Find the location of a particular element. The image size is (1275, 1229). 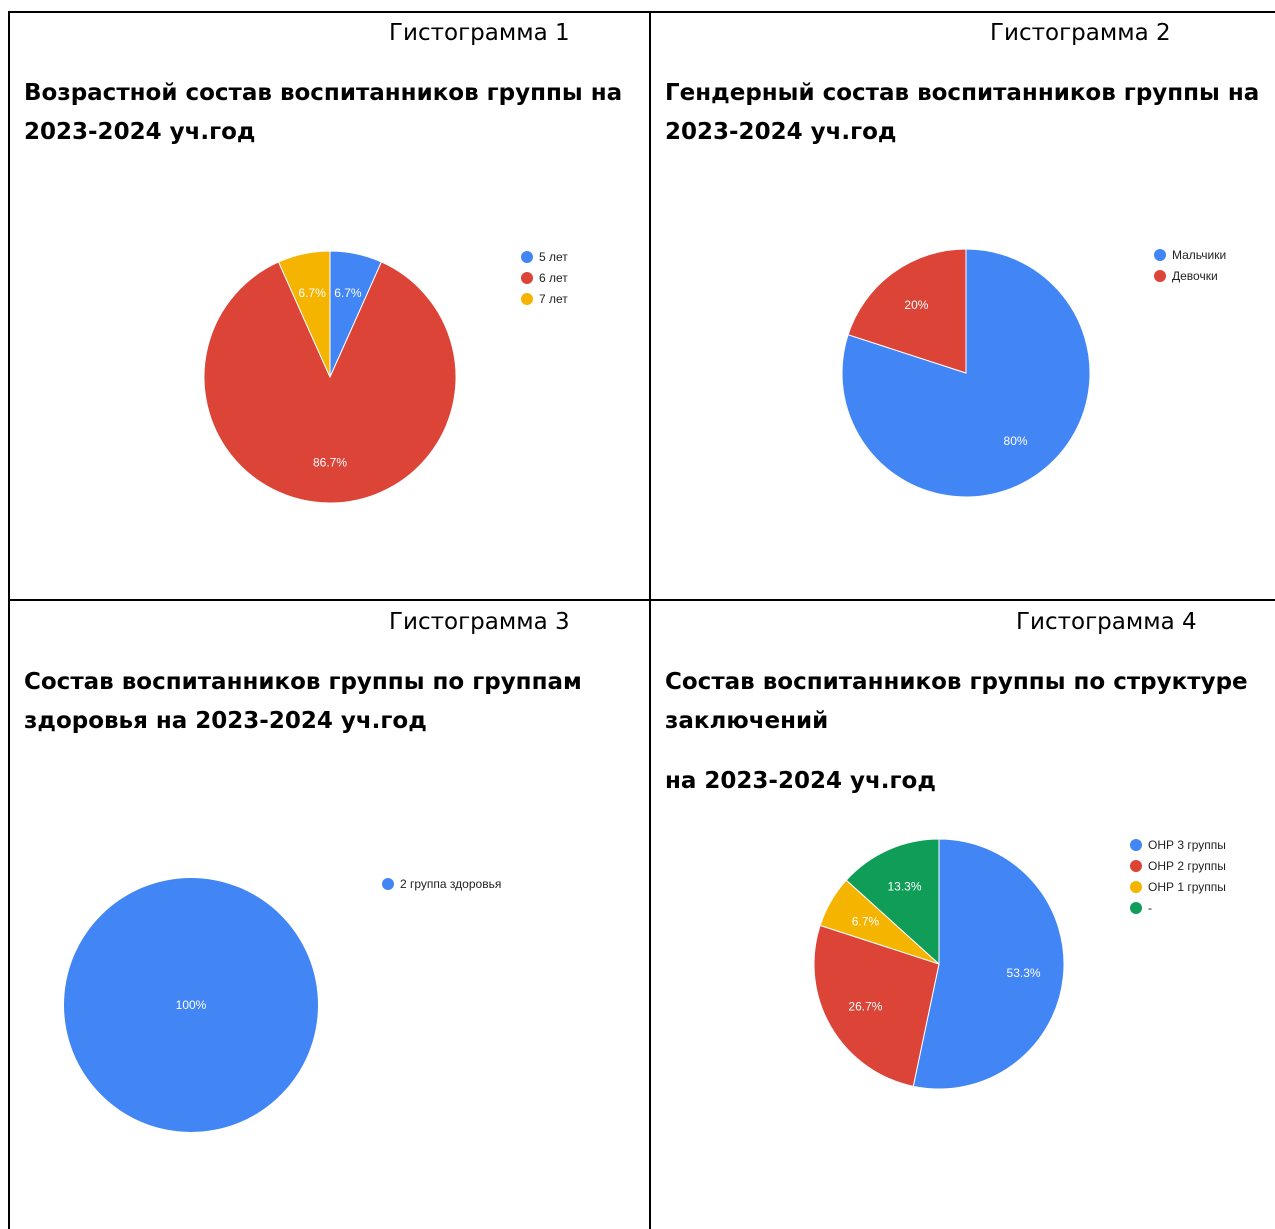

legend-label: ОНР 2 группы is located at coordinates (1187, 866).